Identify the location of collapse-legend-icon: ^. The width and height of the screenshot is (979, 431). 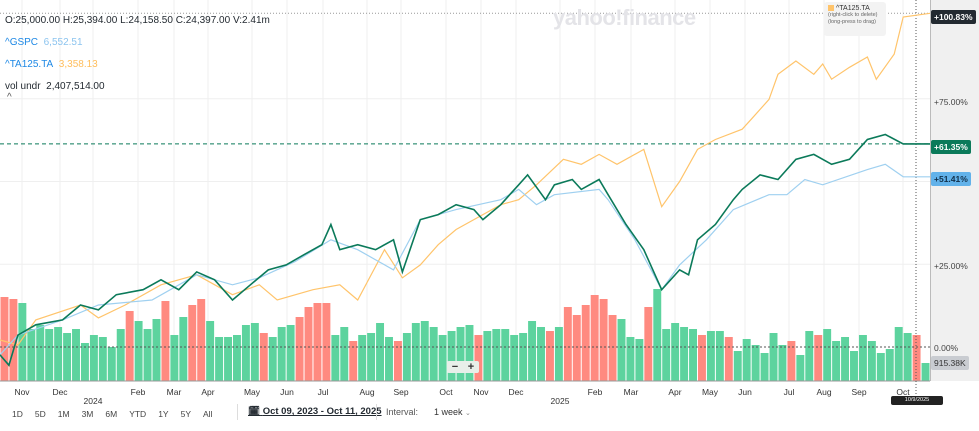
(9, 97).